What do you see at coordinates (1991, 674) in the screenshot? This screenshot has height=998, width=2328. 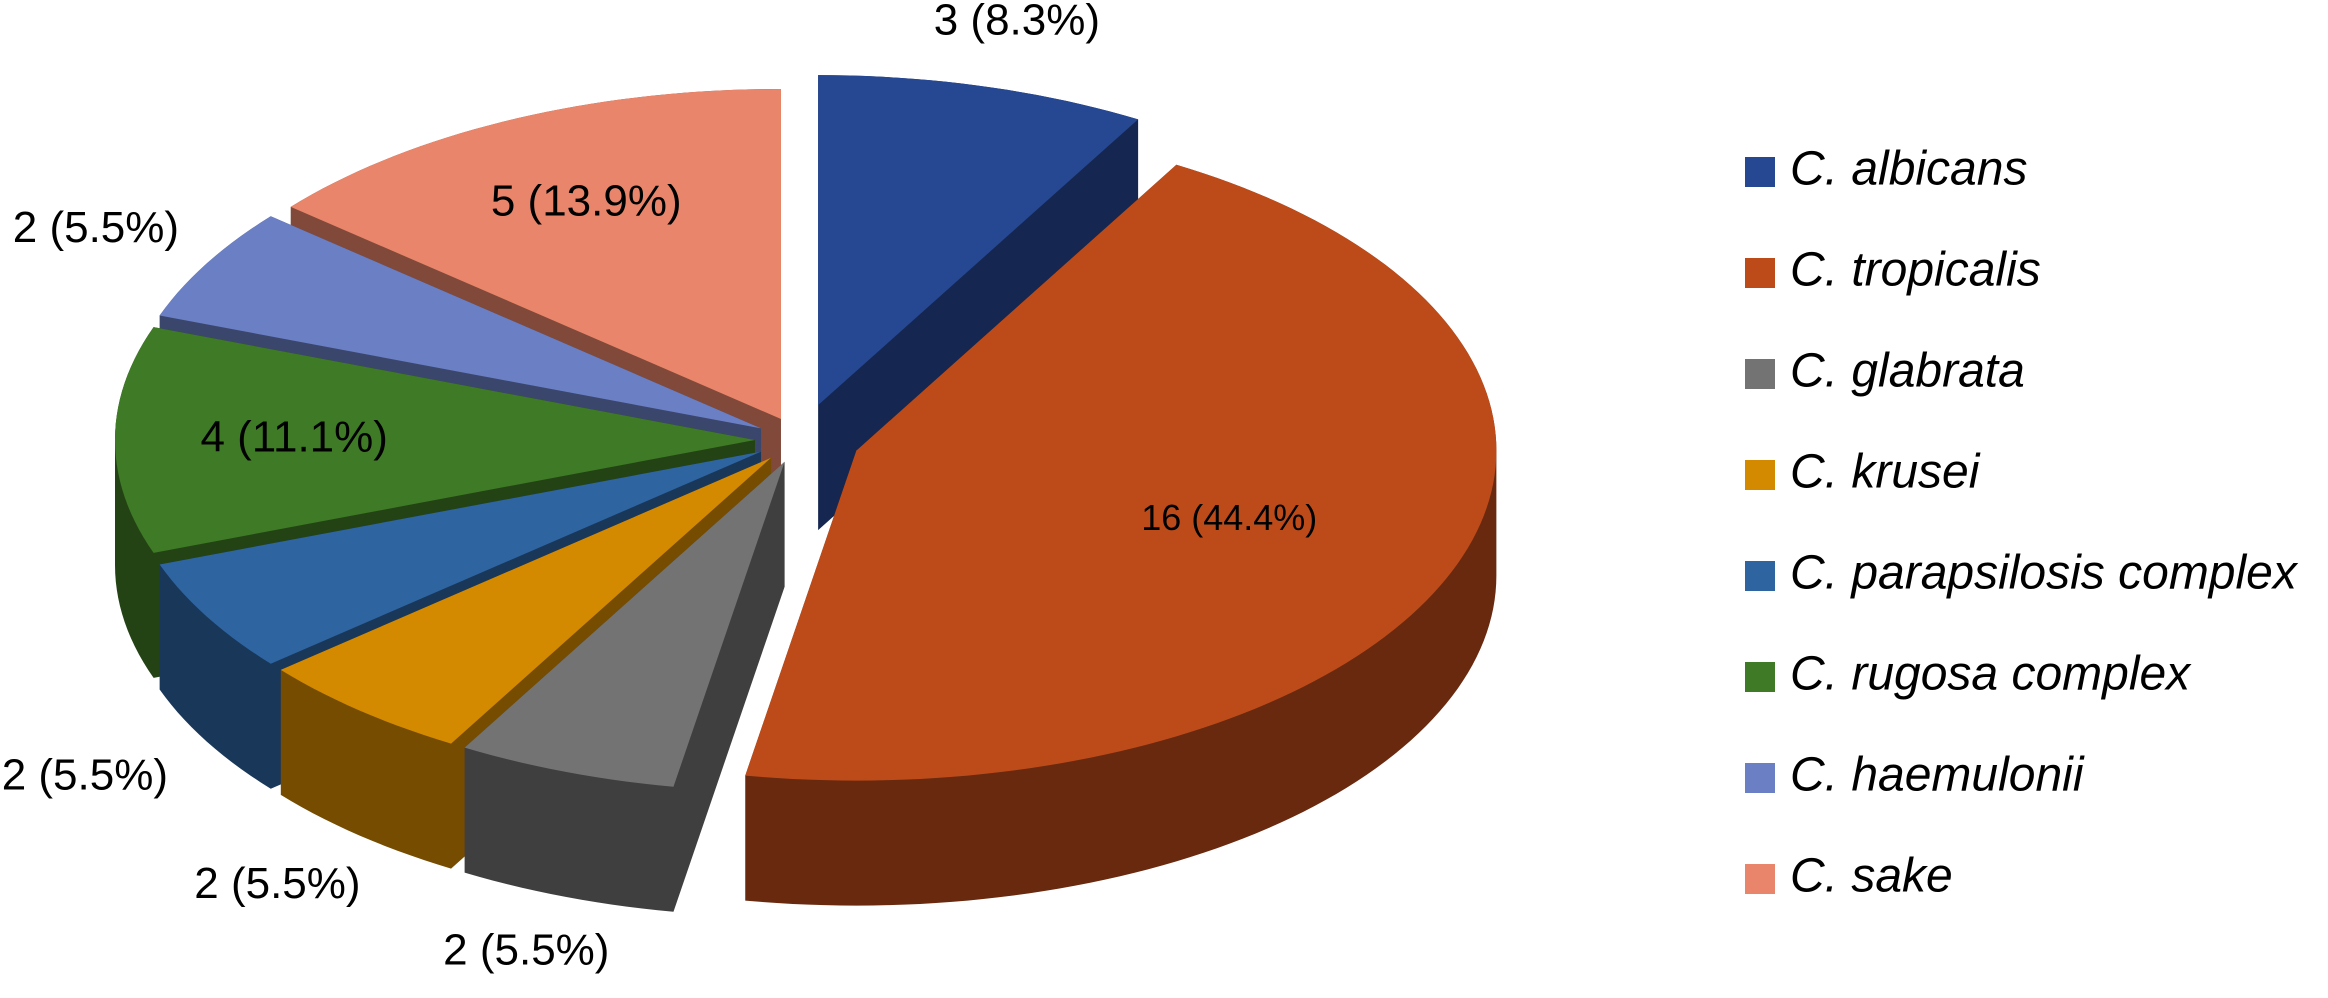 I see `legend-label: C. rugosa complex` at bounding box center [1991, 674].